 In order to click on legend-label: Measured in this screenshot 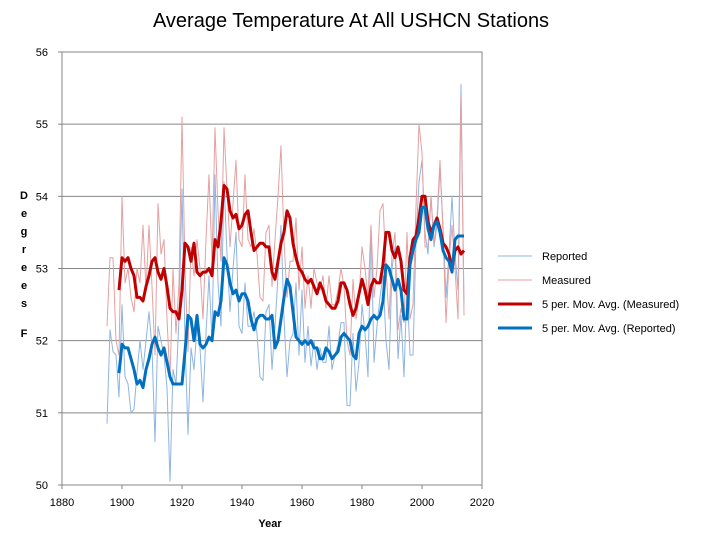, I will do `click(566, 281)`.